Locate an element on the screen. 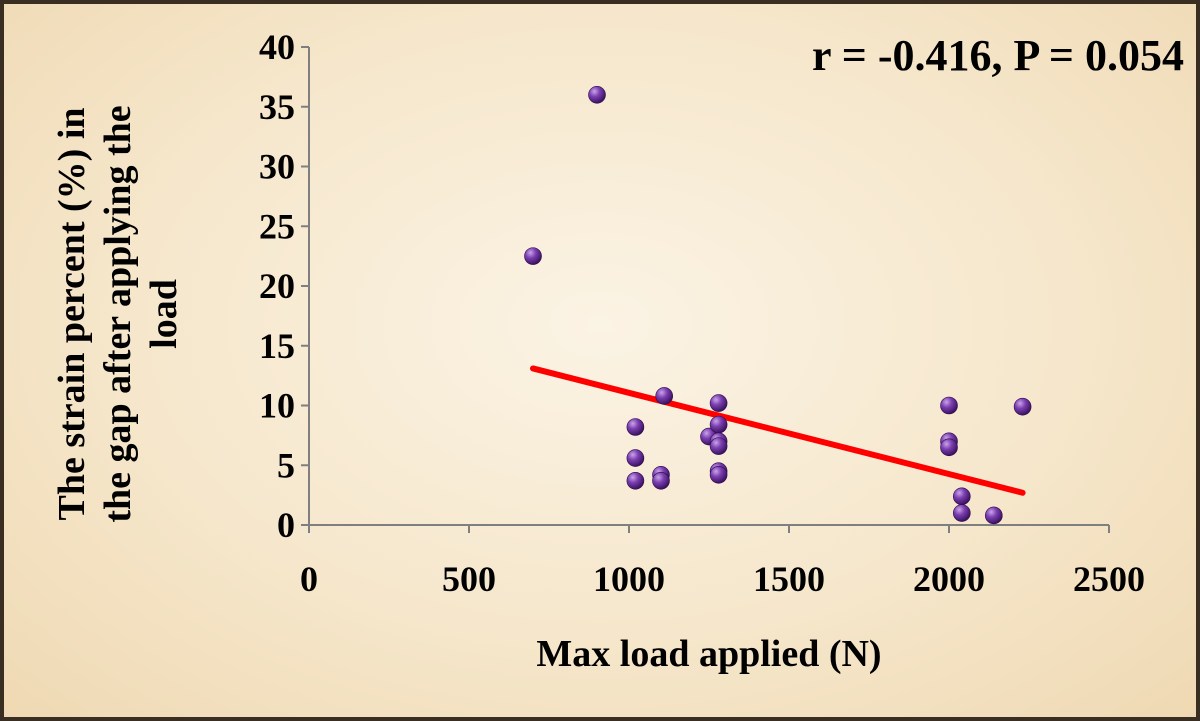 Image resolution: width=1200 pixels, height=721 pixels. x-tick-label: 2000 is located at coordinates (949, 579).